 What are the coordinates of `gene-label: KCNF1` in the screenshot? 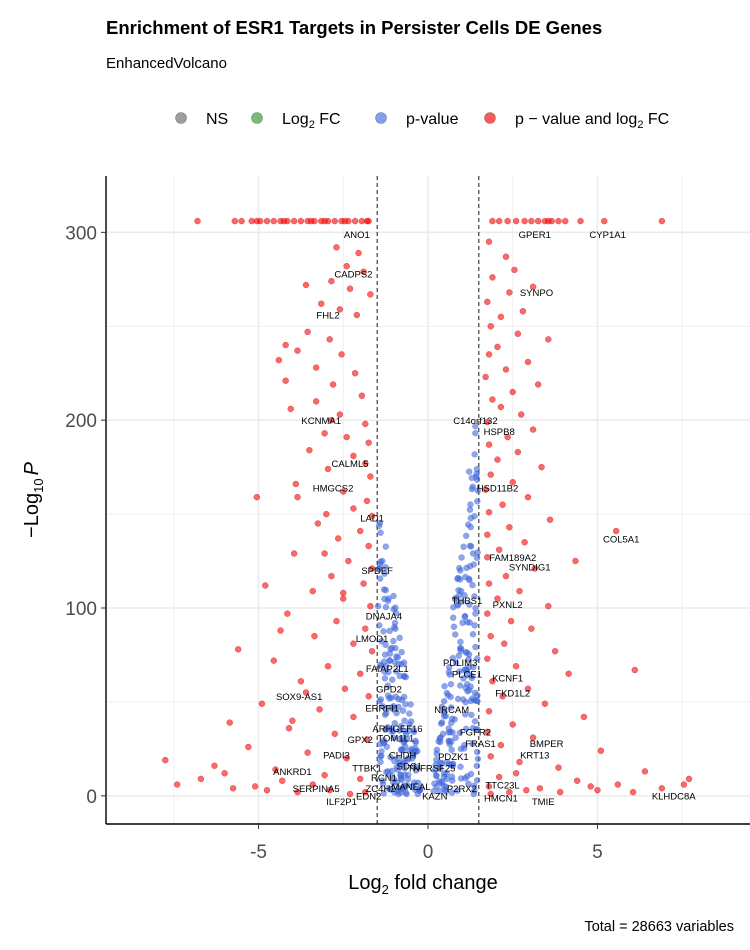 It's located at (507, 678).